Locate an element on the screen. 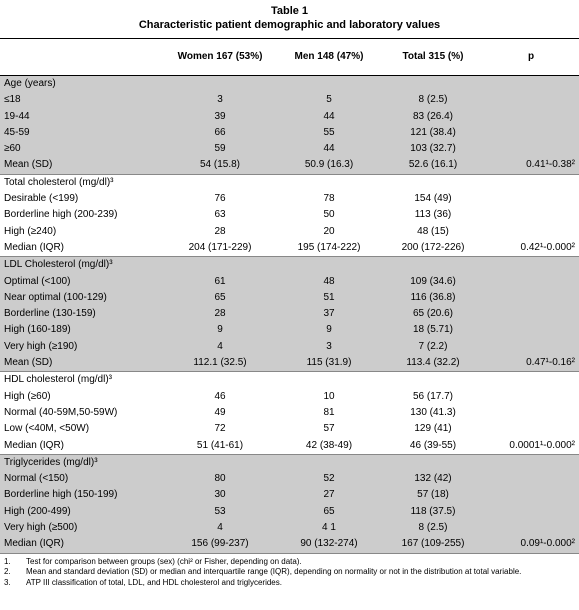 Image resolution: width=579 pixels, height=610 pixels. cell: 4 1 is located at coordinates (329, 528).